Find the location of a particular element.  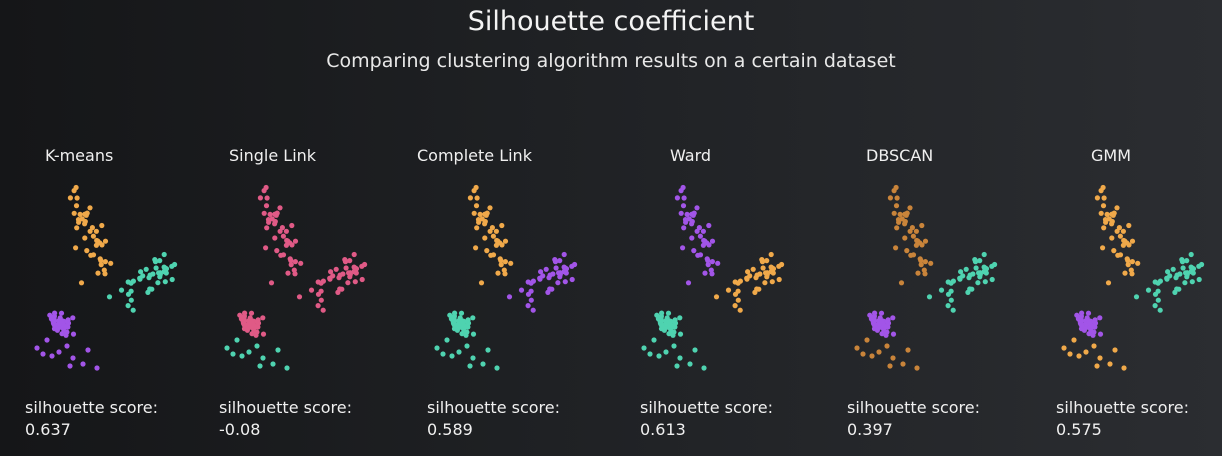

score-label: silhouette score: is located at coordinates (1122, 407).